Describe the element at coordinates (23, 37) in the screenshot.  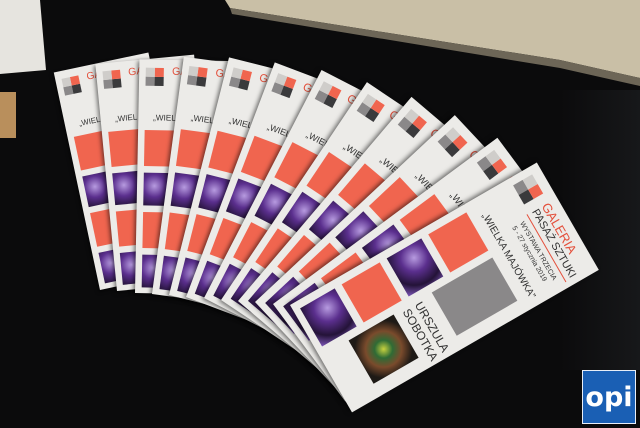
I see `paper-sheet` at that location.